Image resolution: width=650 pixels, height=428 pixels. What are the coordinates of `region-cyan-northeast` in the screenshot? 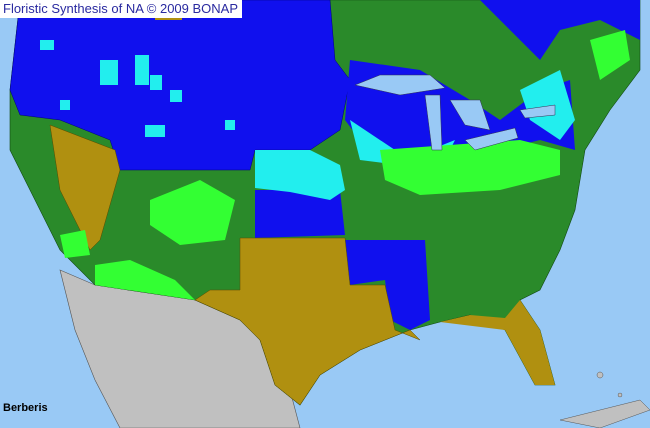 It's located at (547, 105).